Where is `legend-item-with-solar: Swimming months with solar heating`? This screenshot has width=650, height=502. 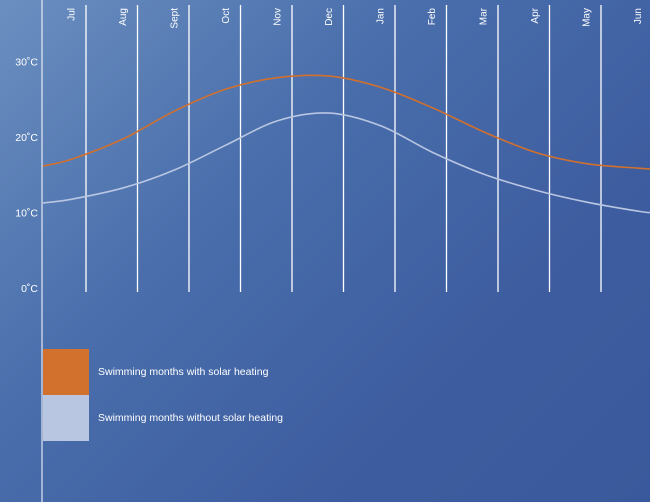 legend-item-with-solar: Swimming months with solar heating is located at coordinates (155, 372).